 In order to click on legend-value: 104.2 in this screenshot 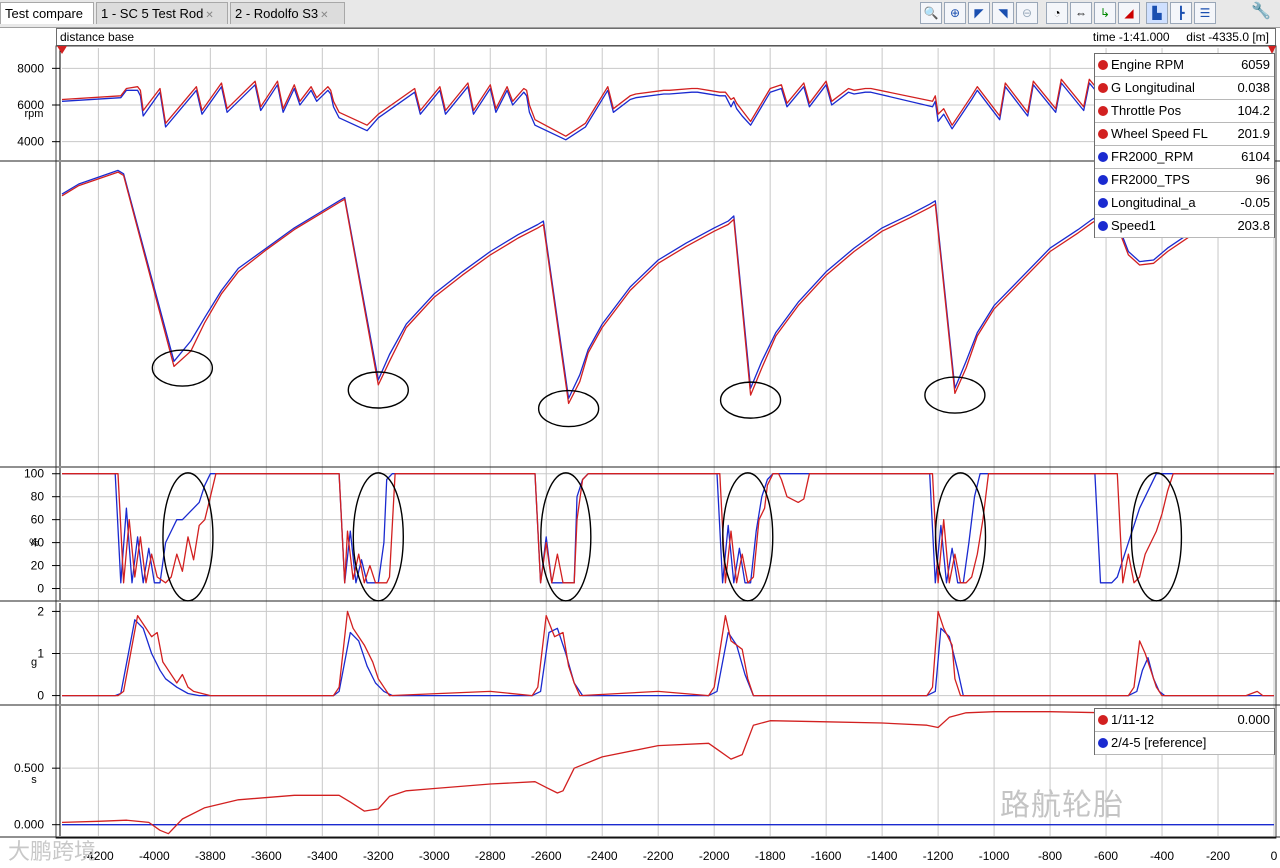, I will do `click(1253, 110)`.